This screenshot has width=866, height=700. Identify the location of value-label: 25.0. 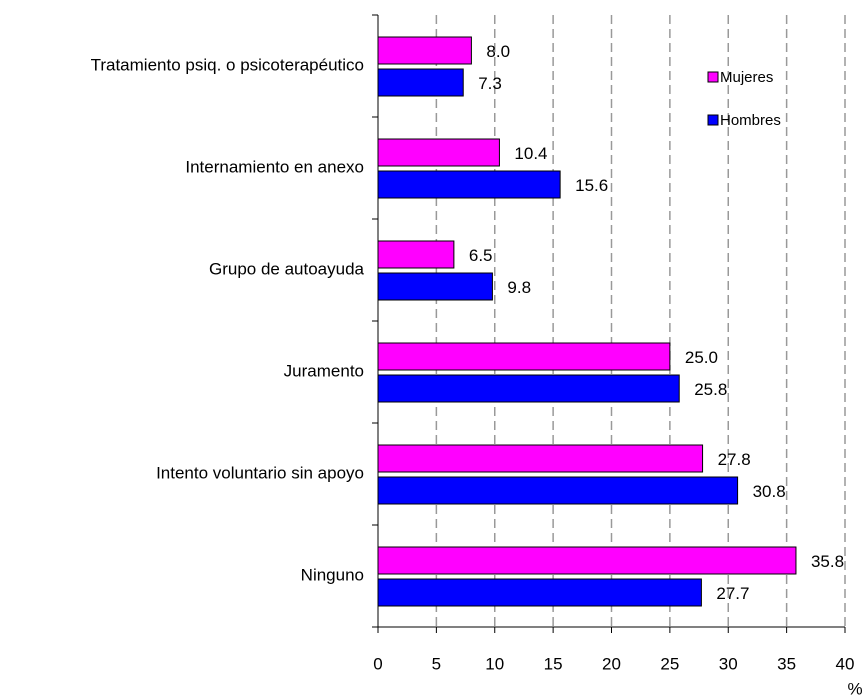
(701, 357).